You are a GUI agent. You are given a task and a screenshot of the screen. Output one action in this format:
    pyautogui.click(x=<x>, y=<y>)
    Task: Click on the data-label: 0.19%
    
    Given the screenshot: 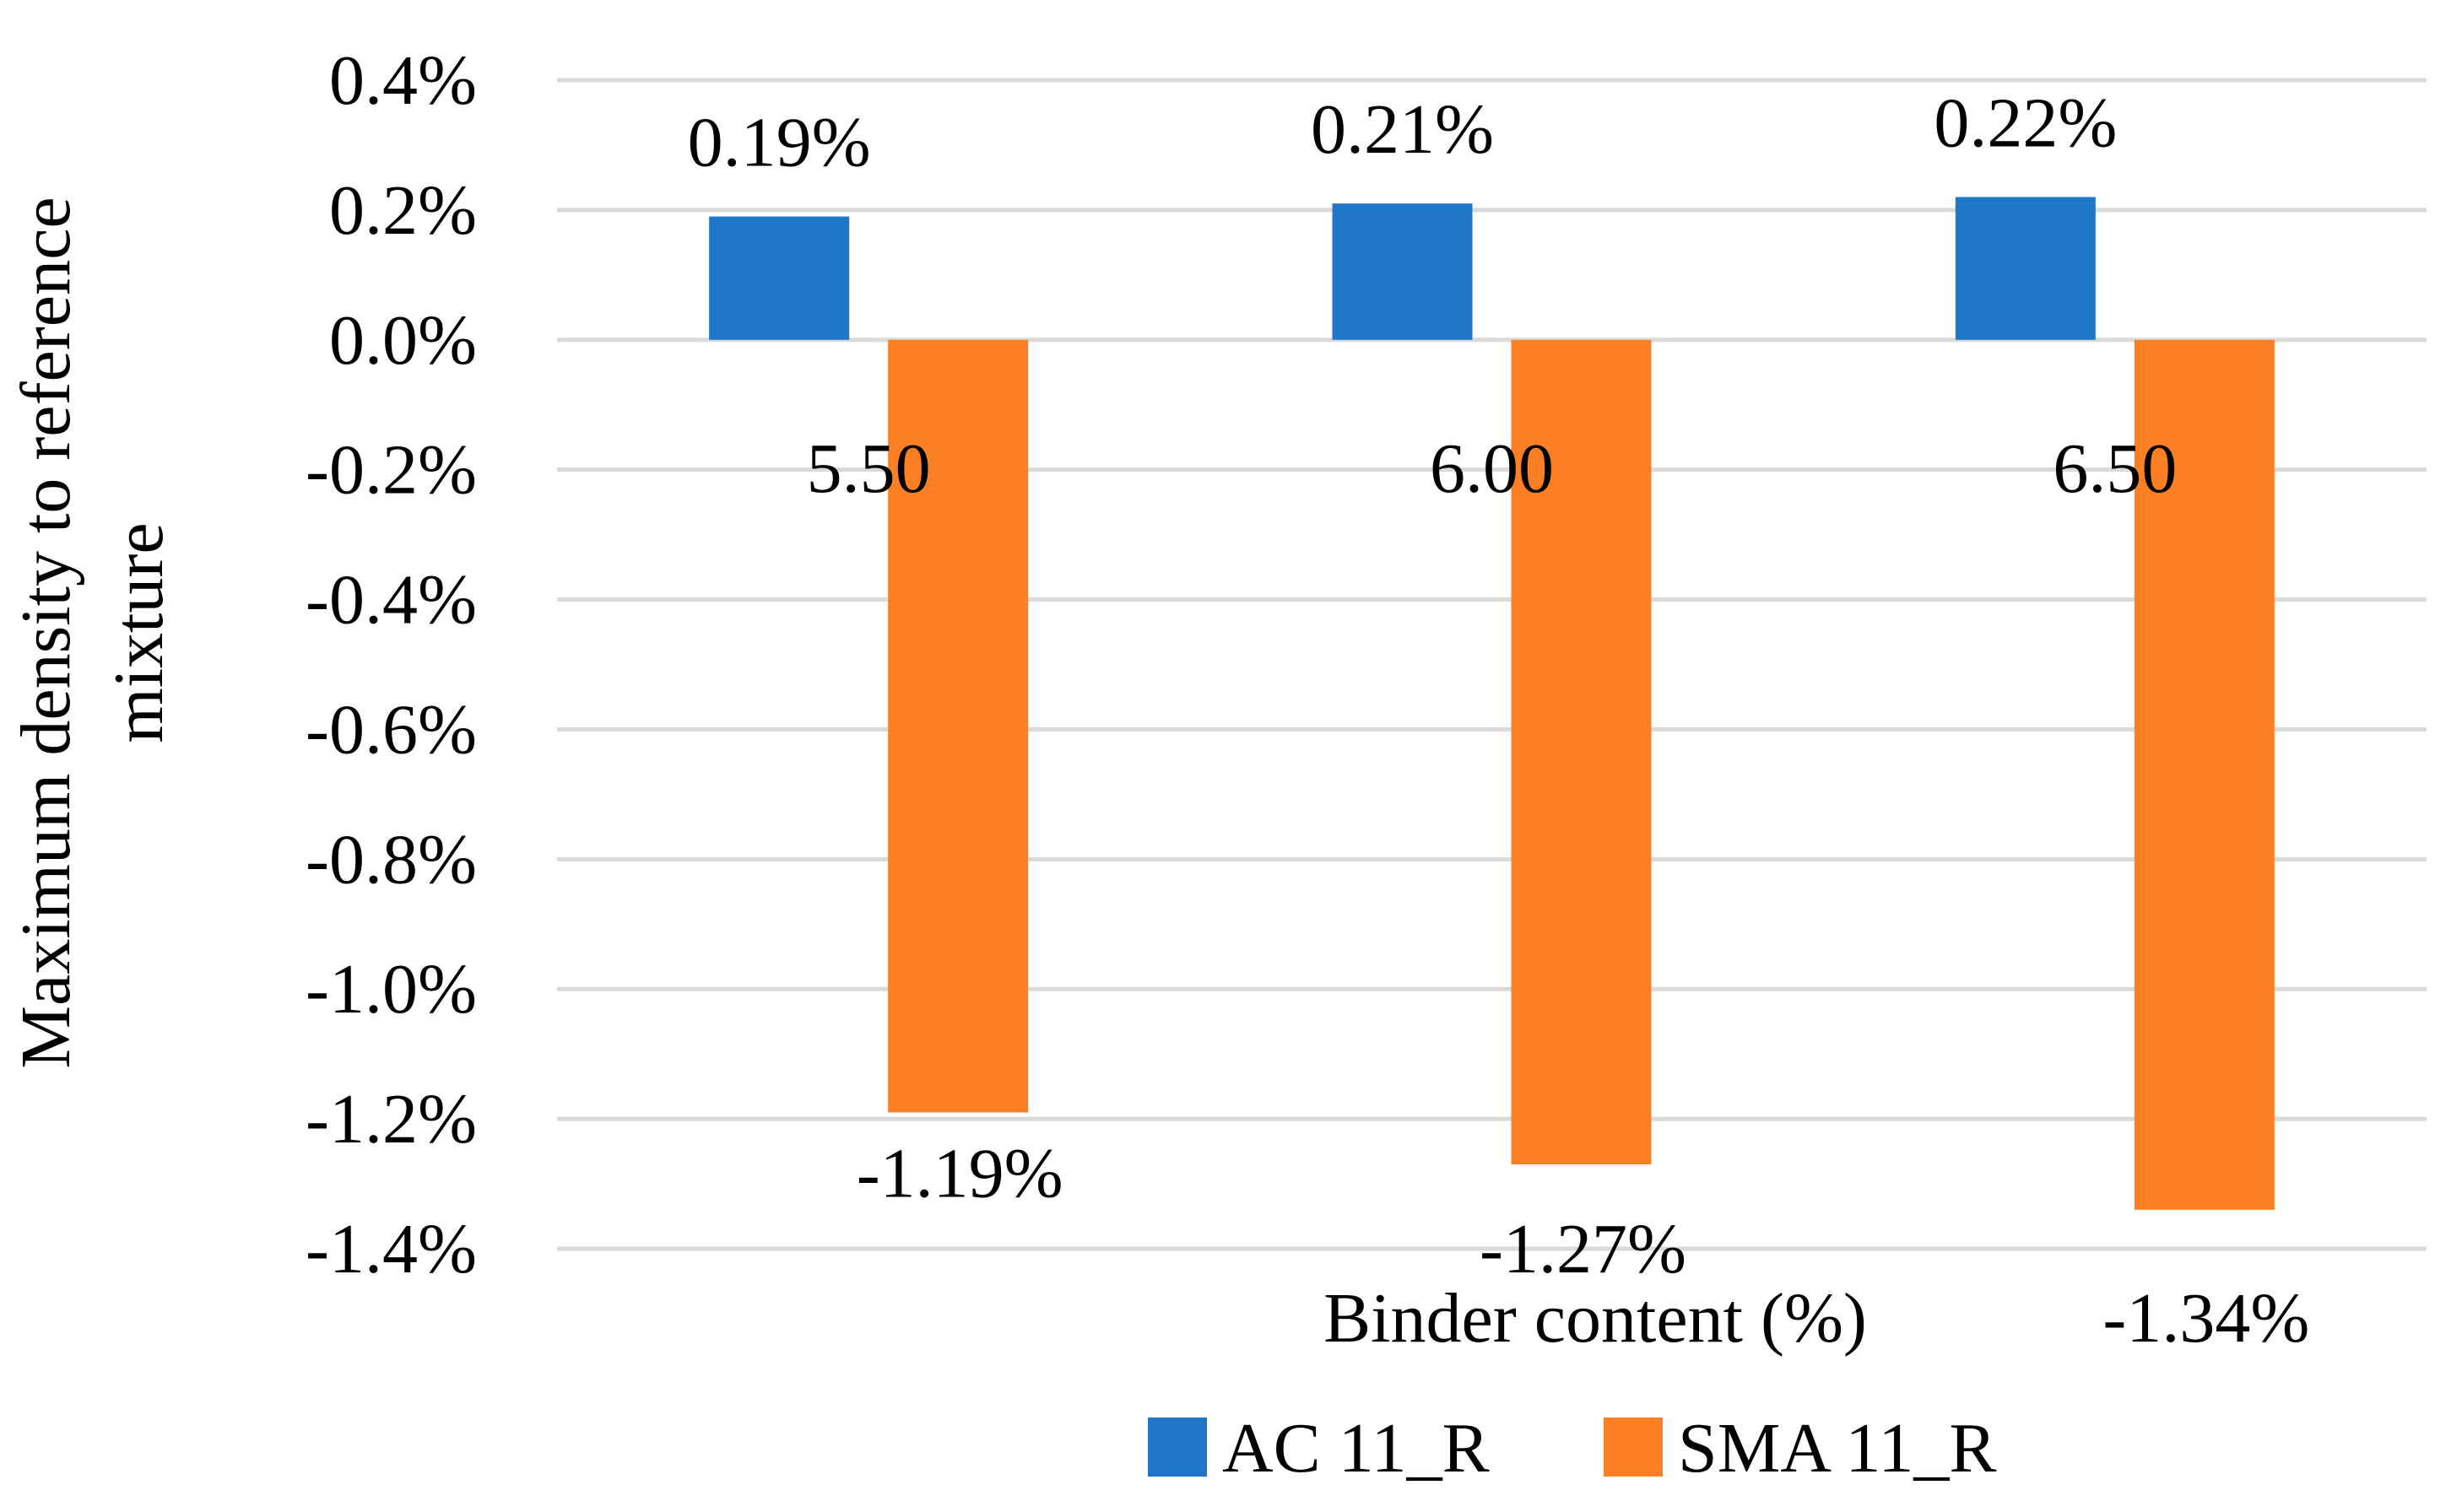 What is the action you would take?
    pyautogui.click(x=779, y=143)
    